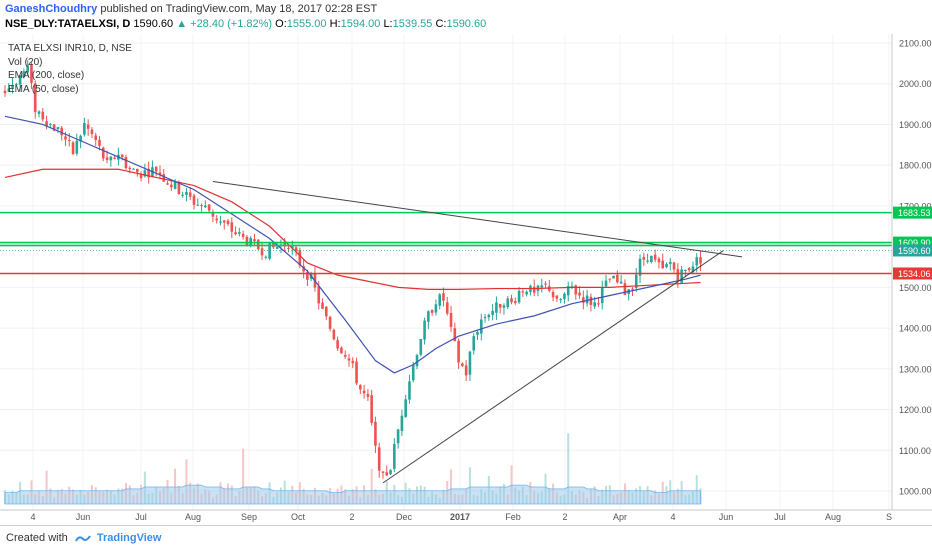 The image size is (932, 551). Describe the element at coordinates (306, 24) in the screenshot. I see `open-value: 1555.00` at that location.